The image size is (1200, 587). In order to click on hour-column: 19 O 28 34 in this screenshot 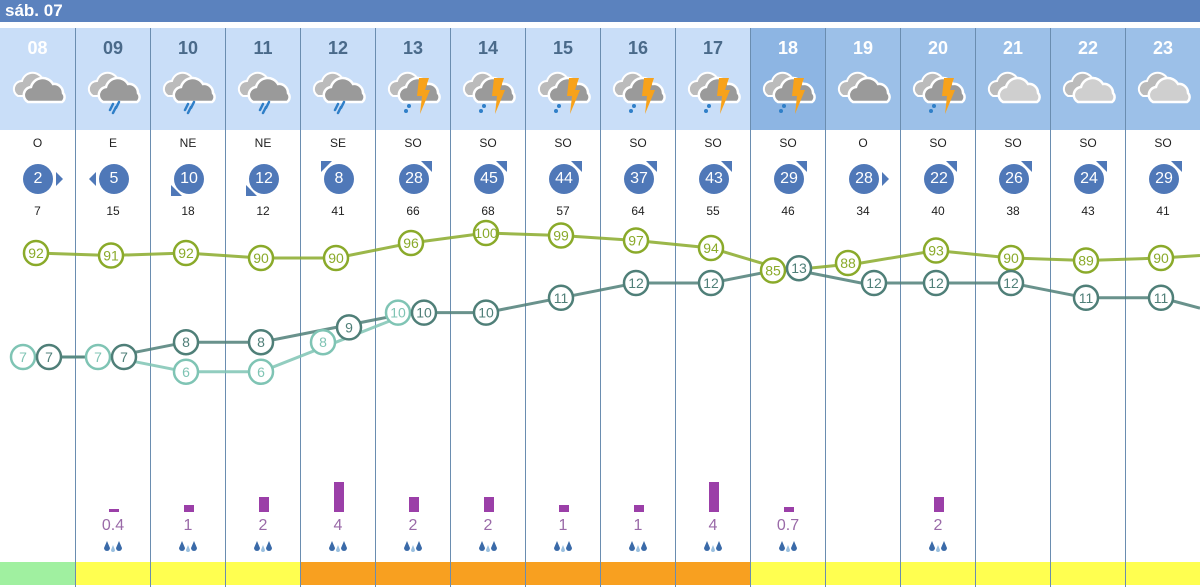, I will do `click(862, 307)`.